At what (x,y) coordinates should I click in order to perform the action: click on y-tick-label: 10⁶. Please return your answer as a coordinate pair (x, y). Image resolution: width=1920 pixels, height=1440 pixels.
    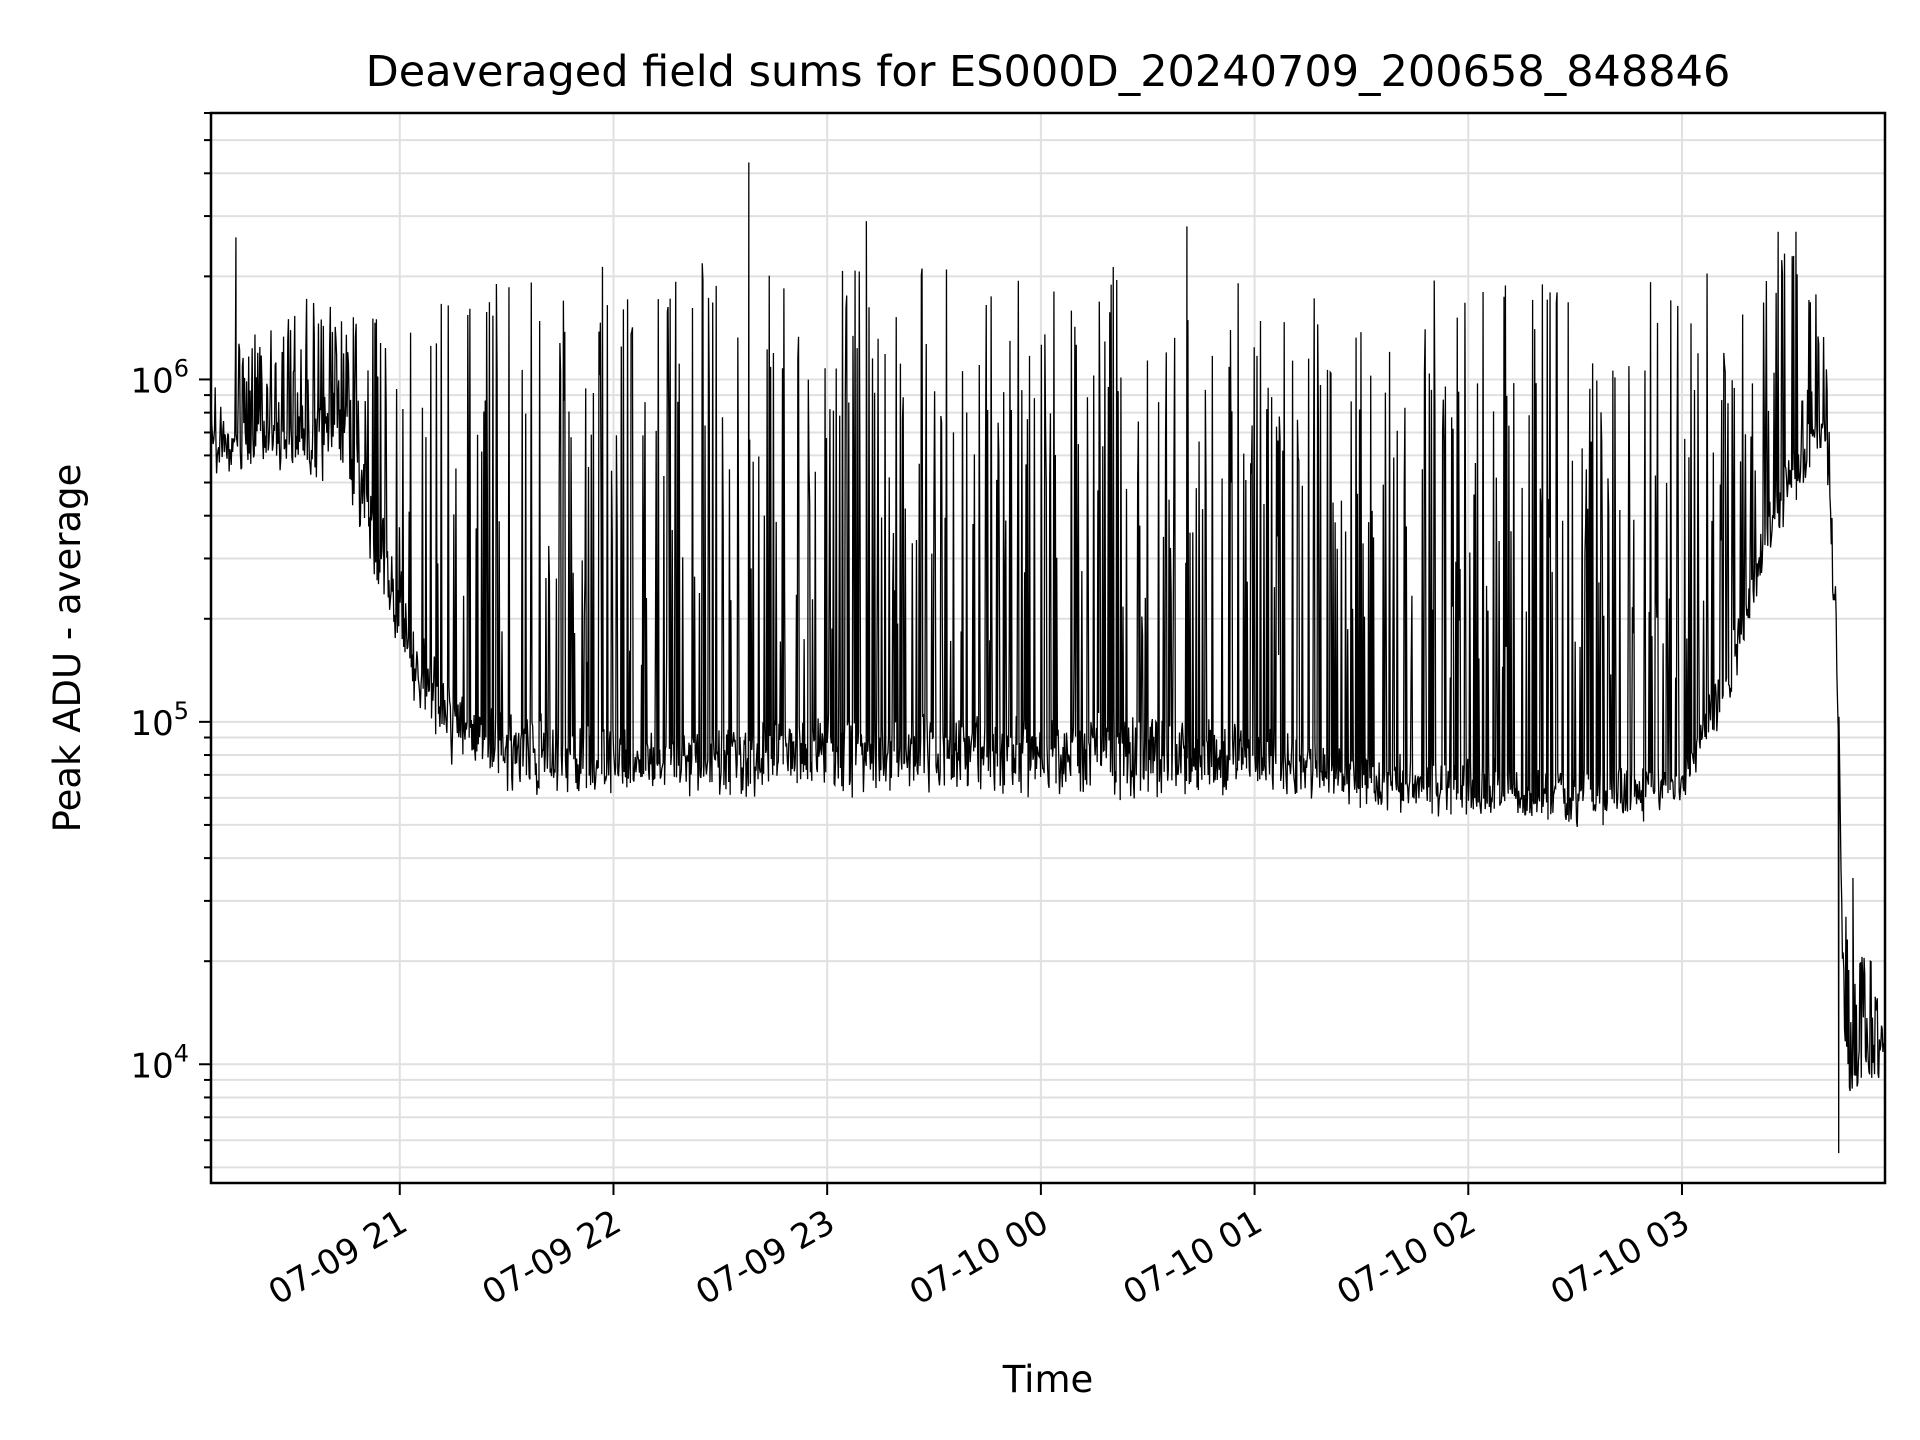
    Looking at the image, I should click on (159, 377).